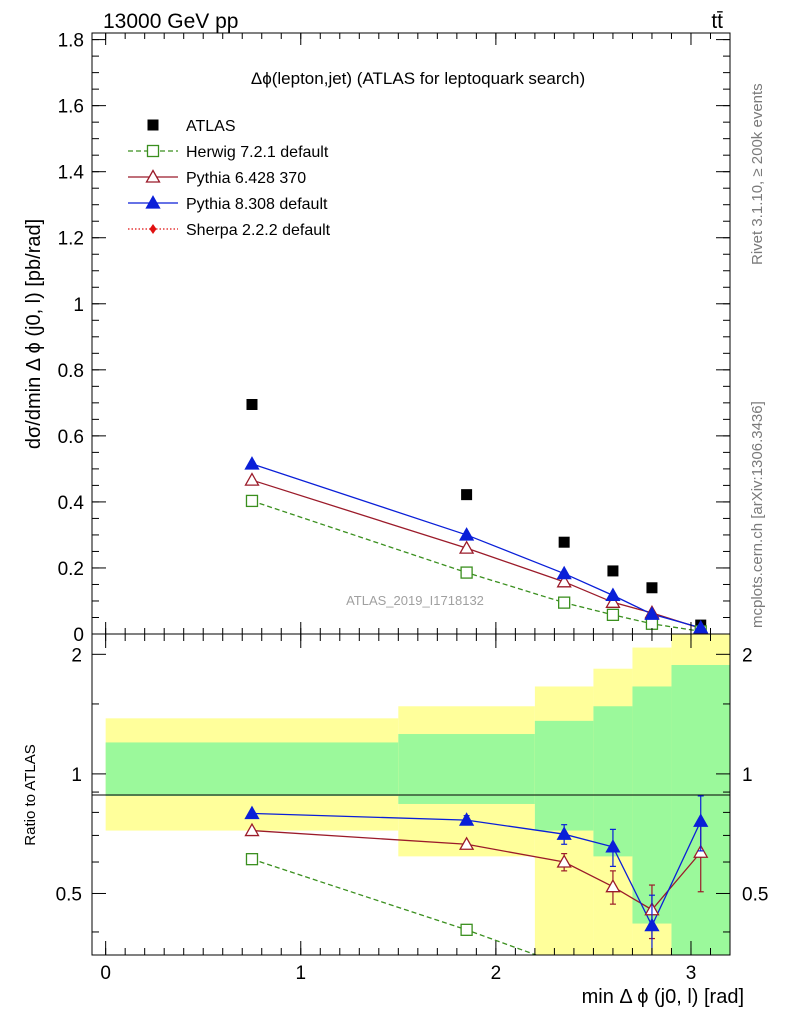 The width and height of the screenshot is (786, 1024). I want to click on x-axis-label: min Δ ϕ (j0, l) [rad], so click(663, 997).